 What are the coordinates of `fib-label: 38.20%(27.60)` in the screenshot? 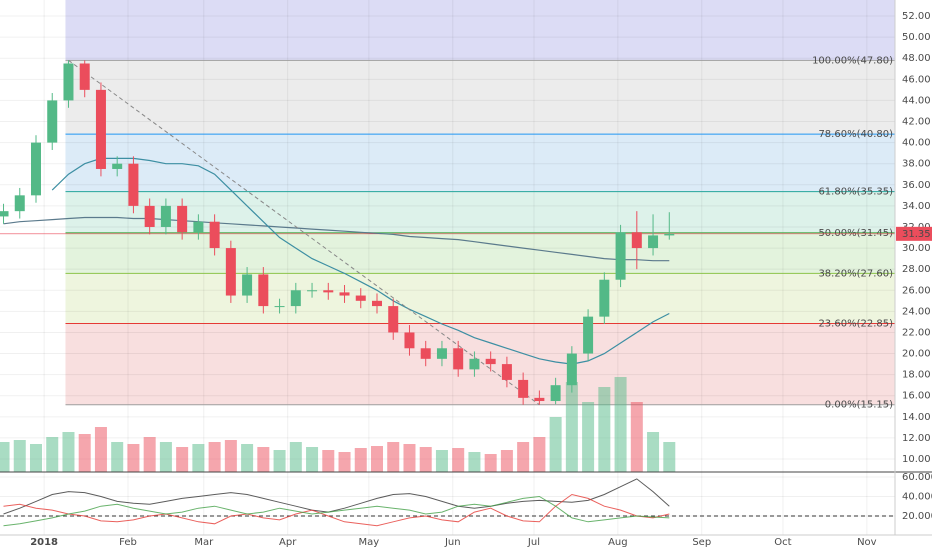 It's located at (855, 273).